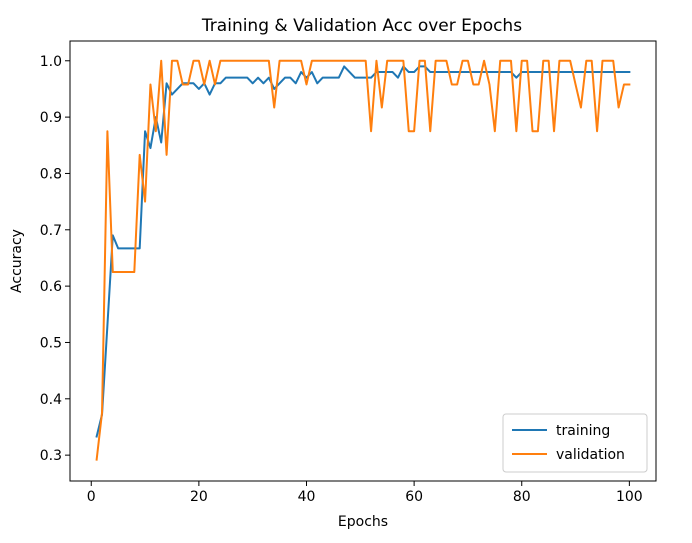 The width and height of the screenshot is (692, 543). Describe the element at coordinates (51, 400) in the screenshot. I see `y-tick-label: 0.4` at that location.